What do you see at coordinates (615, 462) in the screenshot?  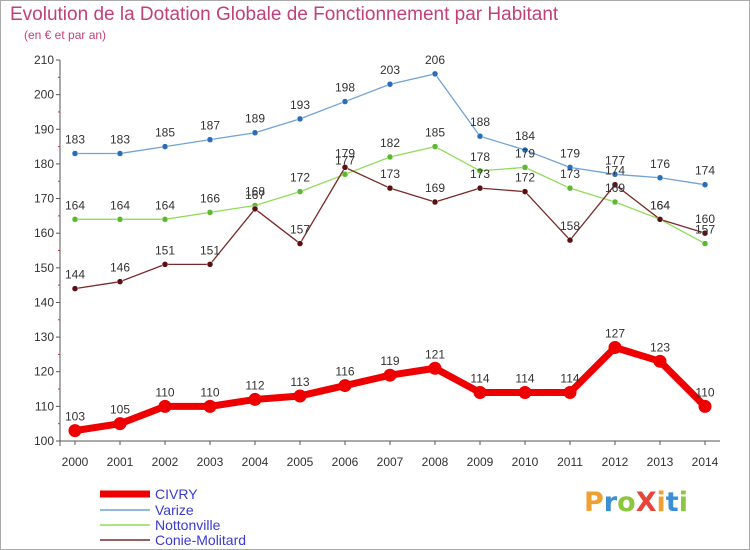 I see `x-tick-label: 2012` at bounding box center [615, 462].